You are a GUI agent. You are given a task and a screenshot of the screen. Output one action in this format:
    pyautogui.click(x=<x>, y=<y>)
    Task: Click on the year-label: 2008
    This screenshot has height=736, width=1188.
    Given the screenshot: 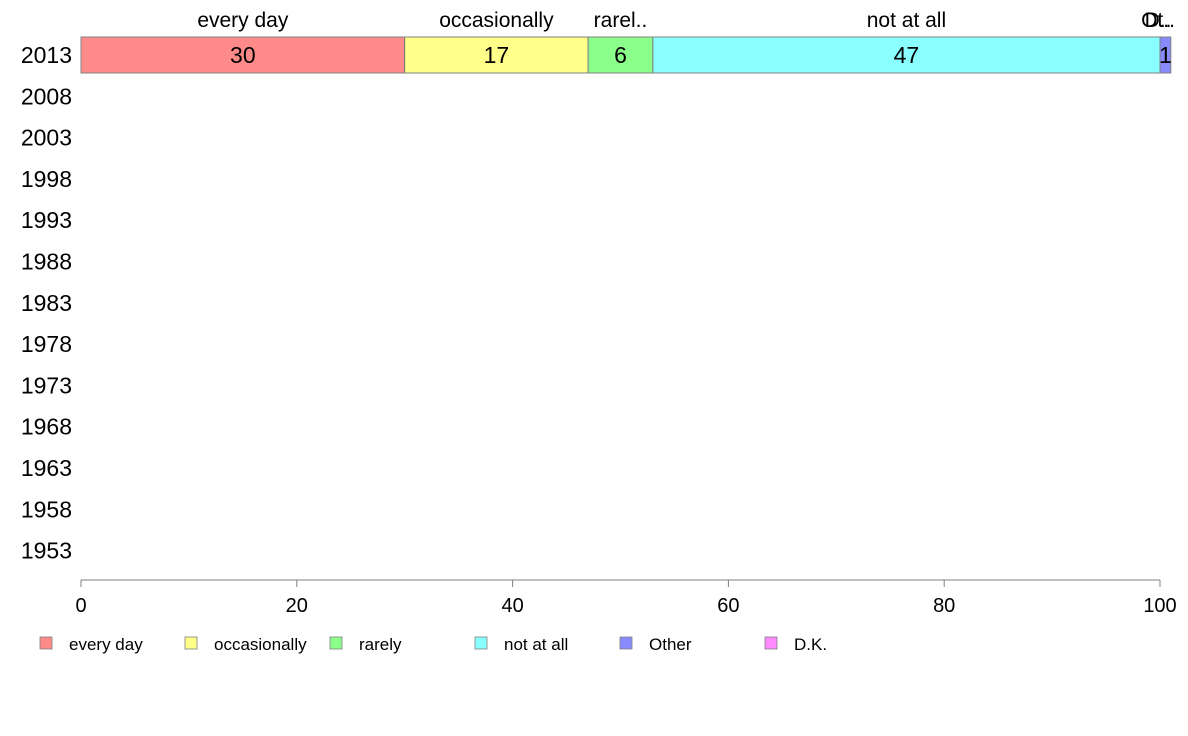 What is the action you would take?
    pyautogui.click(x=46, y=96)
    